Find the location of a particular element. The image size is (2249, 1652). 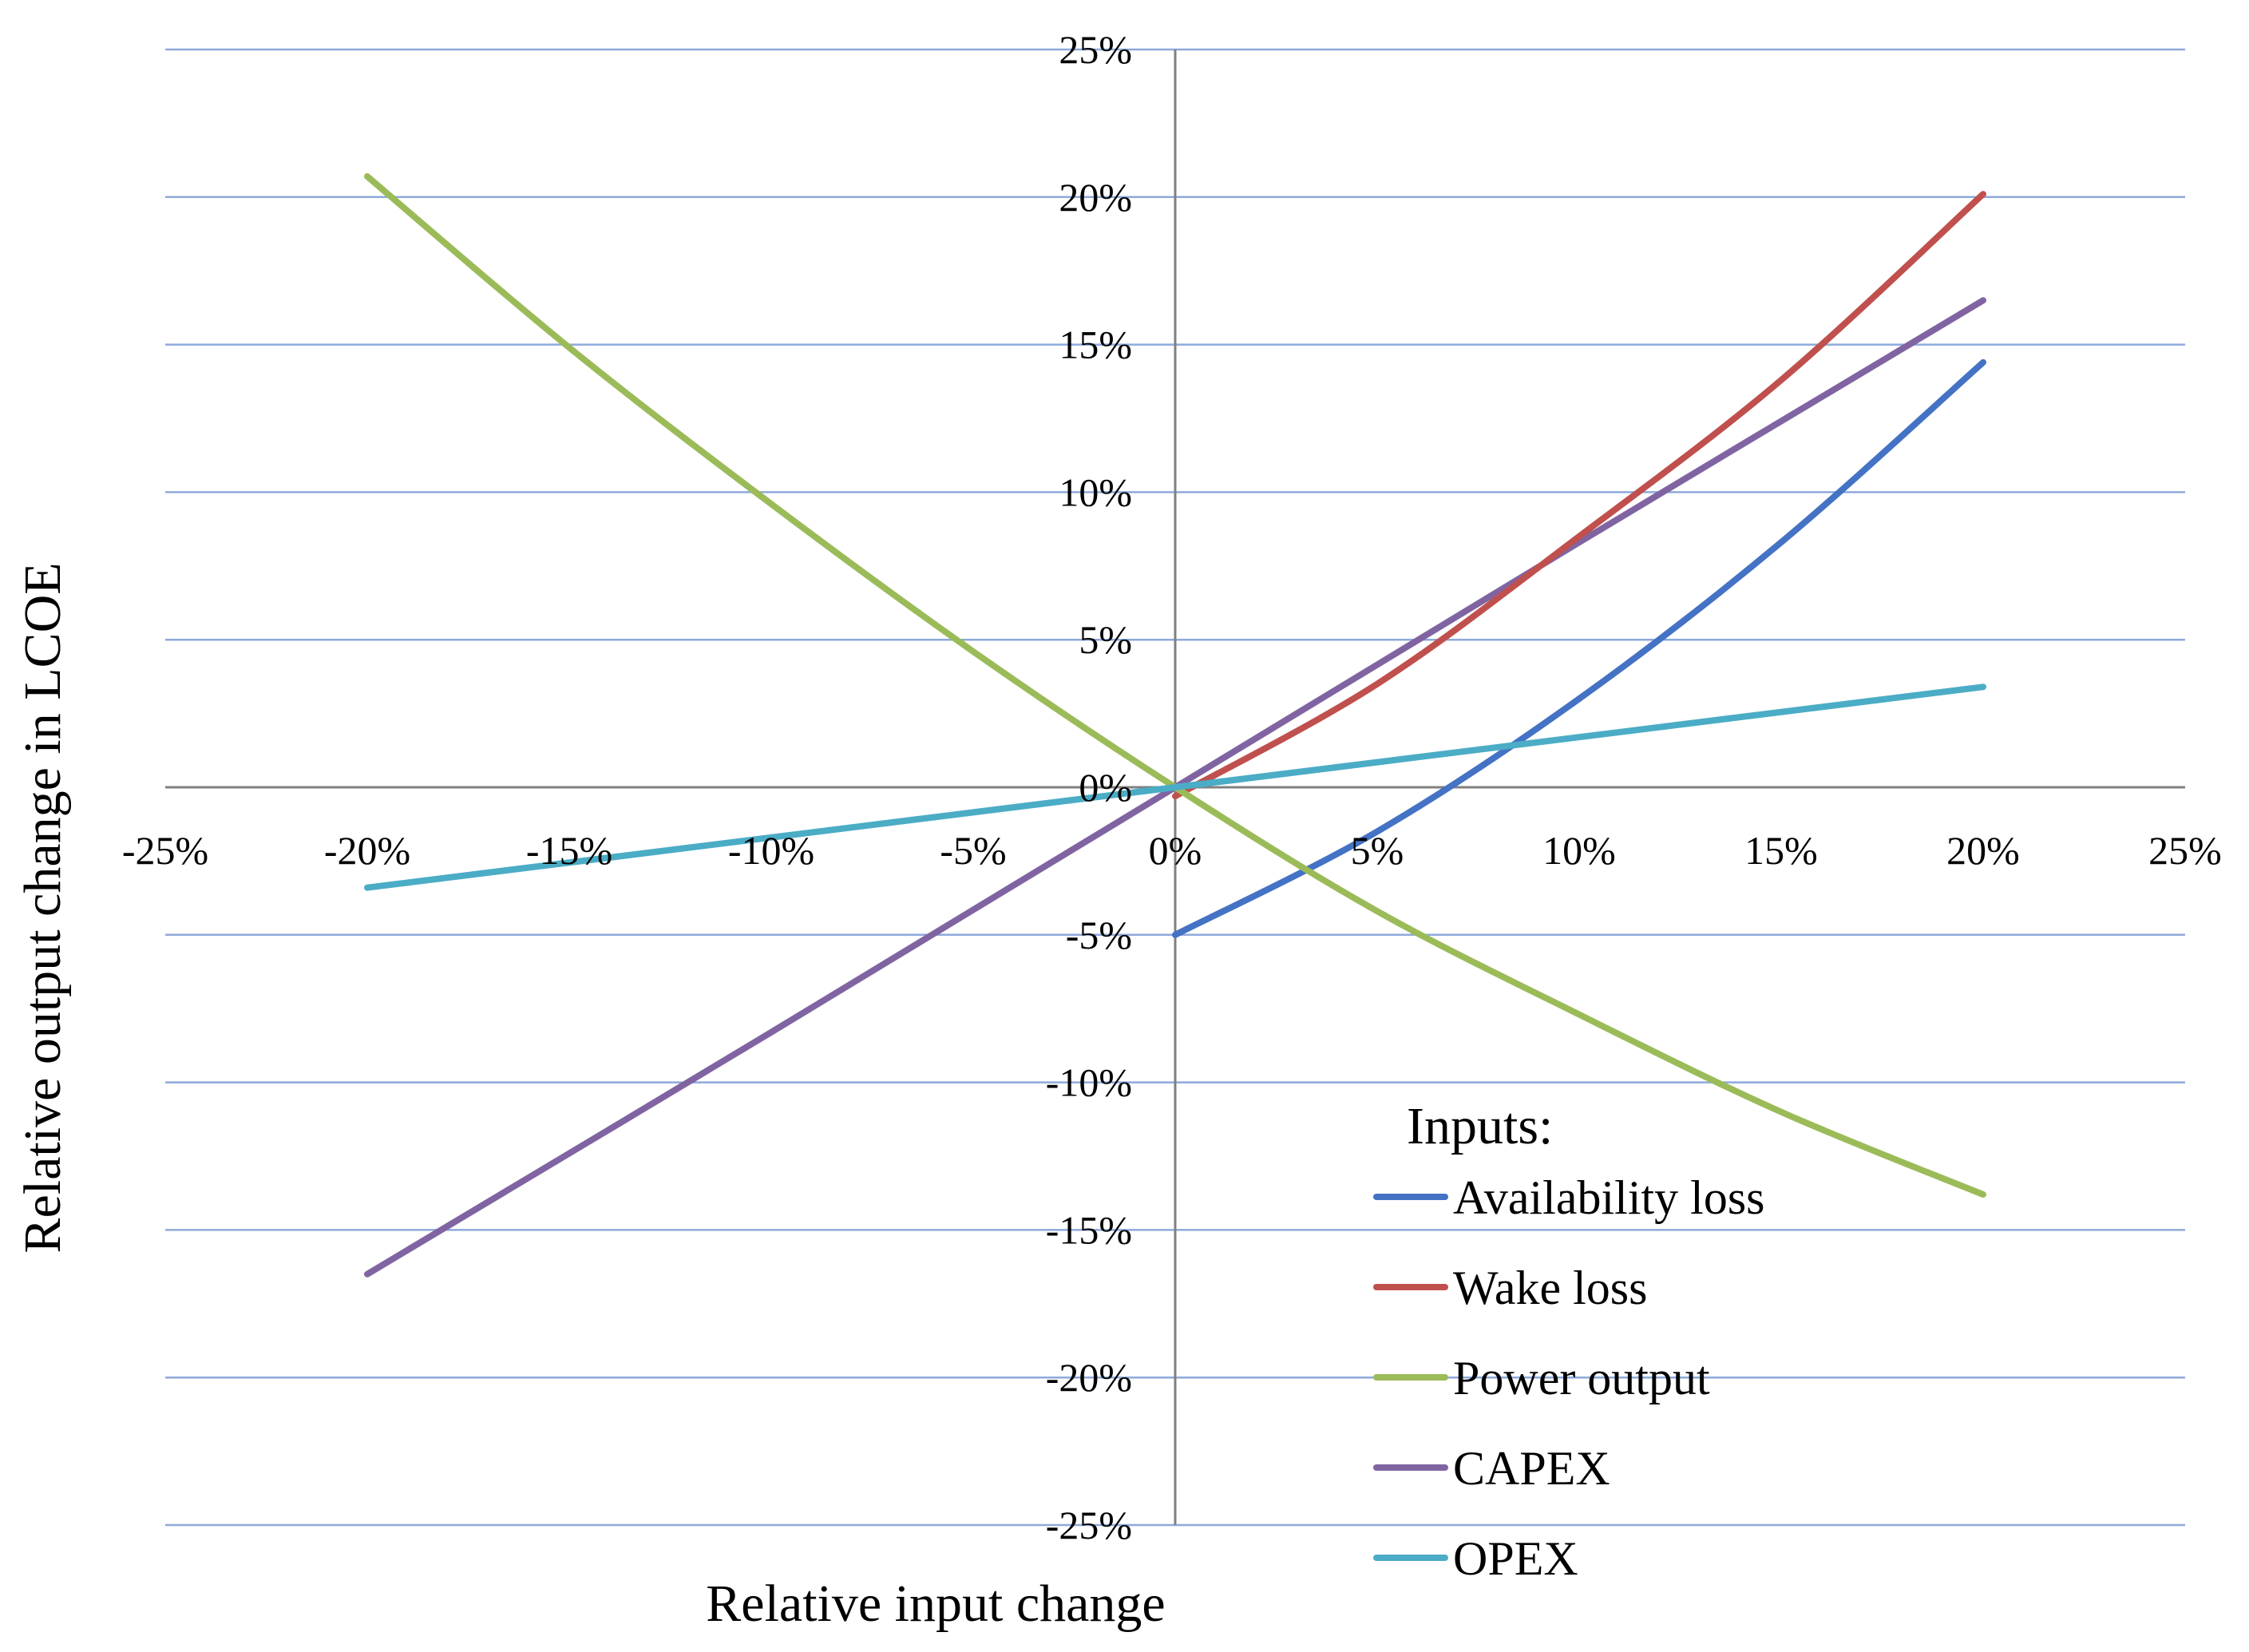

y-tick-labels: 25% 20% 15% 10% 5% 0% -5% -10% -15% -20% -25% is located at coordinates (1089, 787).